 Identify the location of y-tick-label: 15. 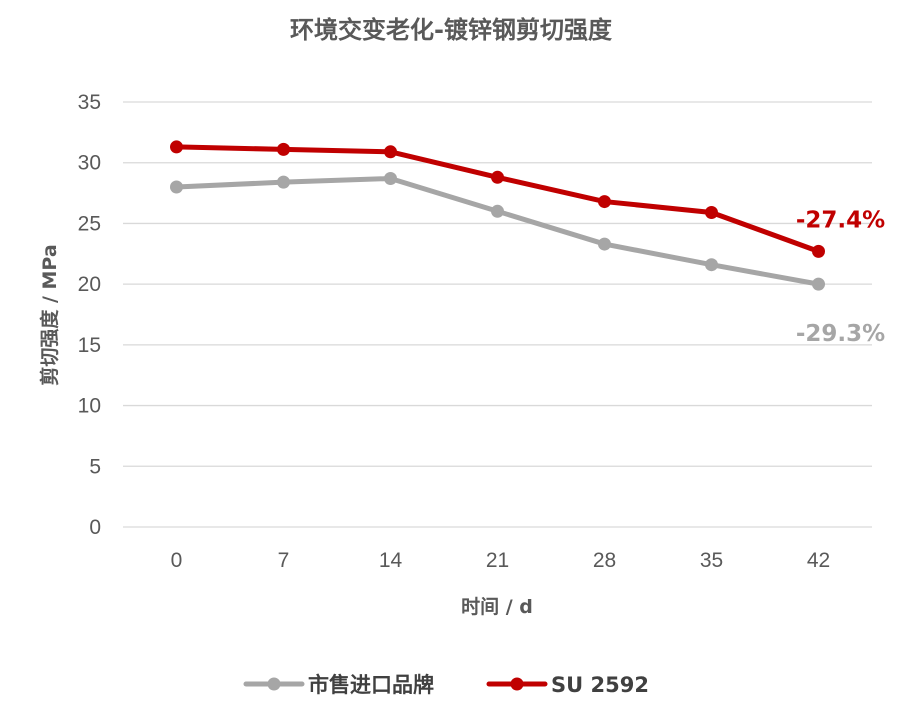
(89, 345).